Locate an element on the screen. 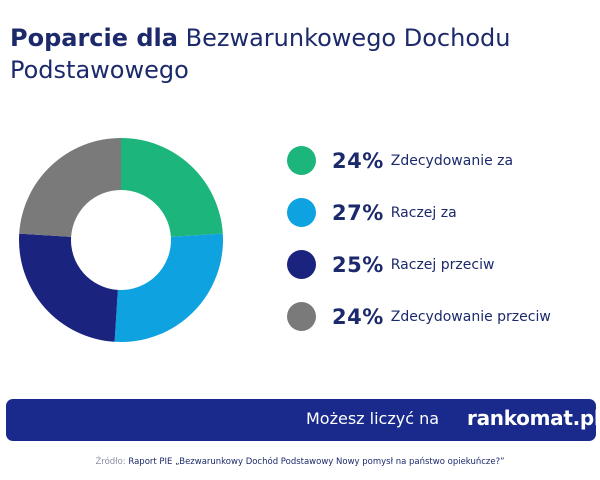 The width and height of the screenshot is (600, 480). legend-label: Zdecydowanie przeciw is located at coordinates (470, 316).